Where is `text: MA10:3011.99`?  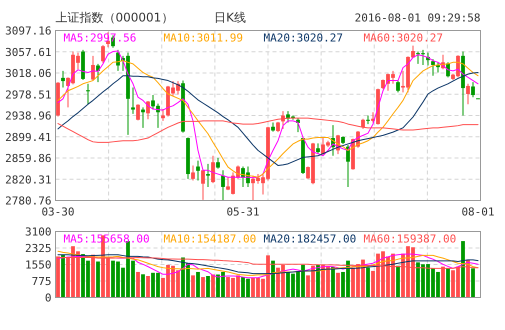 text: MA10:3011.99 is located at coordinates (203, 38).